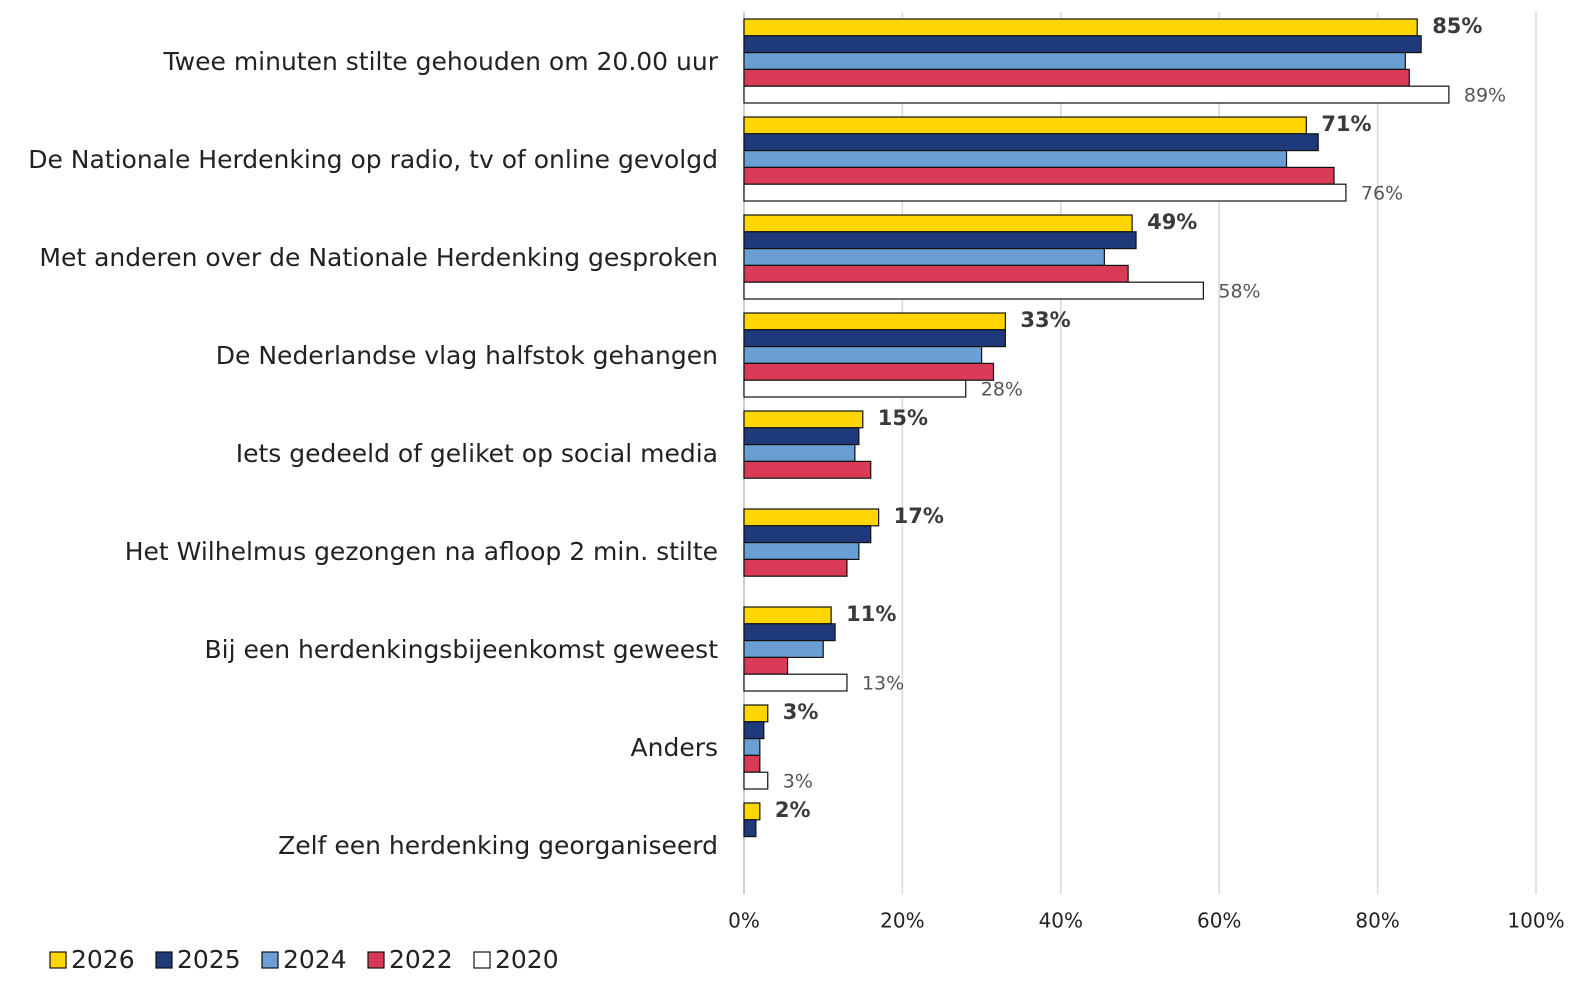 The image size is (1591, 986). I want to click on category-label: Anders, so click(675, 747).